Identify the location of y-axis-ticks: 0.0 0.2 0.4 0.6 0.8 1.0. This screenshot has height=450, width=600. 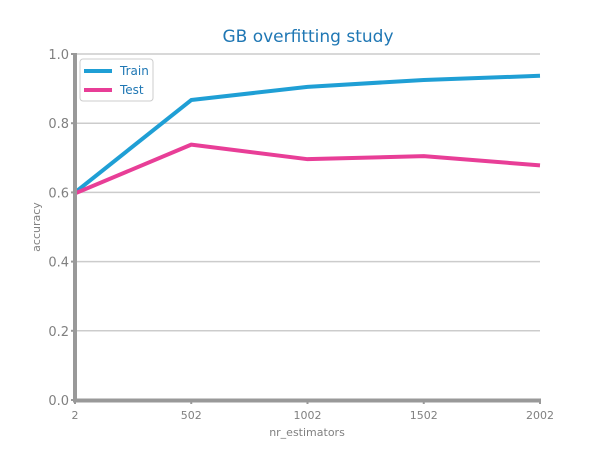
(61, 228).